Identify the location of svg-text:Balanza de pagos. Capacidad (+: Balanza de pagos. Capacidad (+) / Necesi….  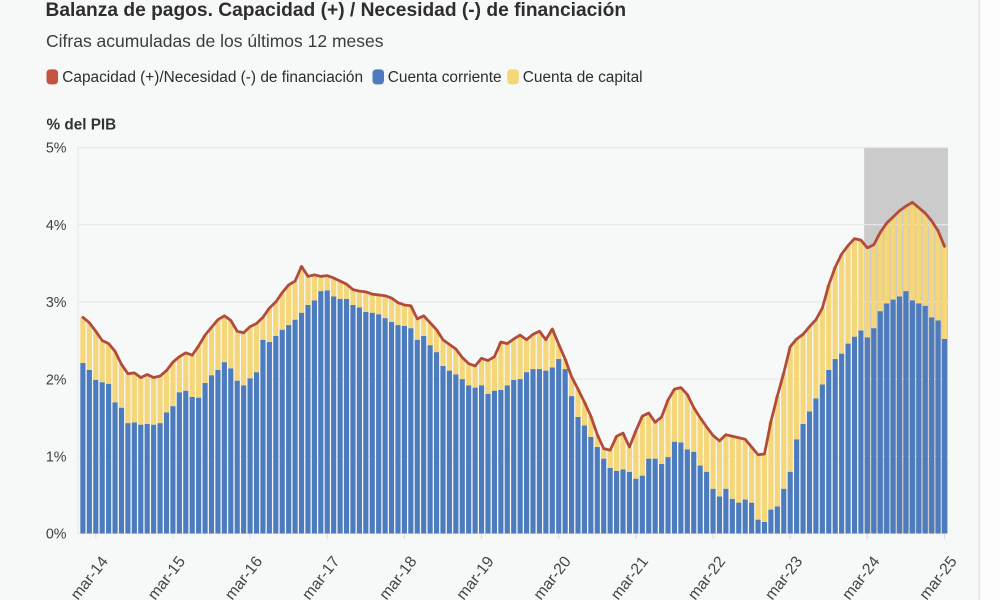
(336, 10).